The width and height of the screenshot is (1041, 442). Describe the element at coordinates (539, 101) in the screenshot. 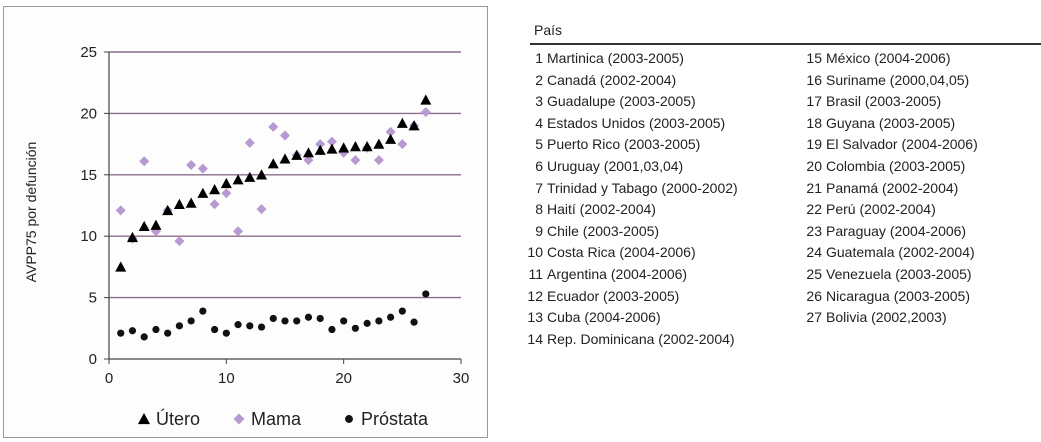

I see `country-number: 3` at that location.